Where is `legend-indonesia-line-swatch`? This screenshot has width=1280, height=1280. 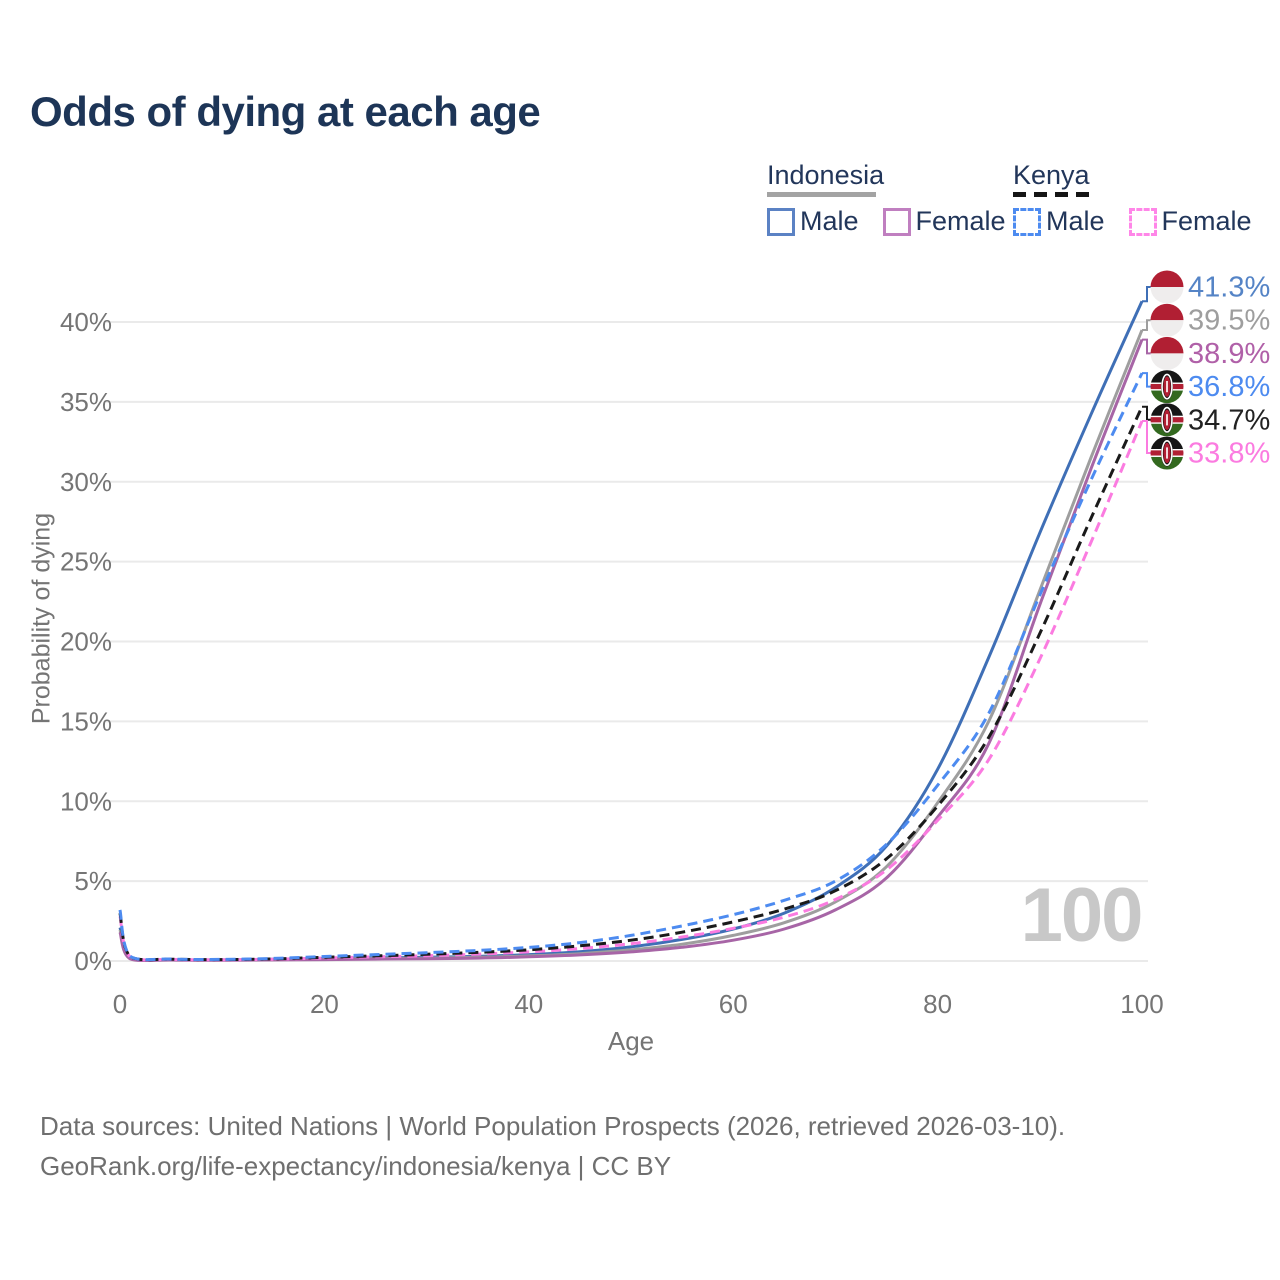
legend-indonesia-line-swatch is located at coordinates (821, 194).